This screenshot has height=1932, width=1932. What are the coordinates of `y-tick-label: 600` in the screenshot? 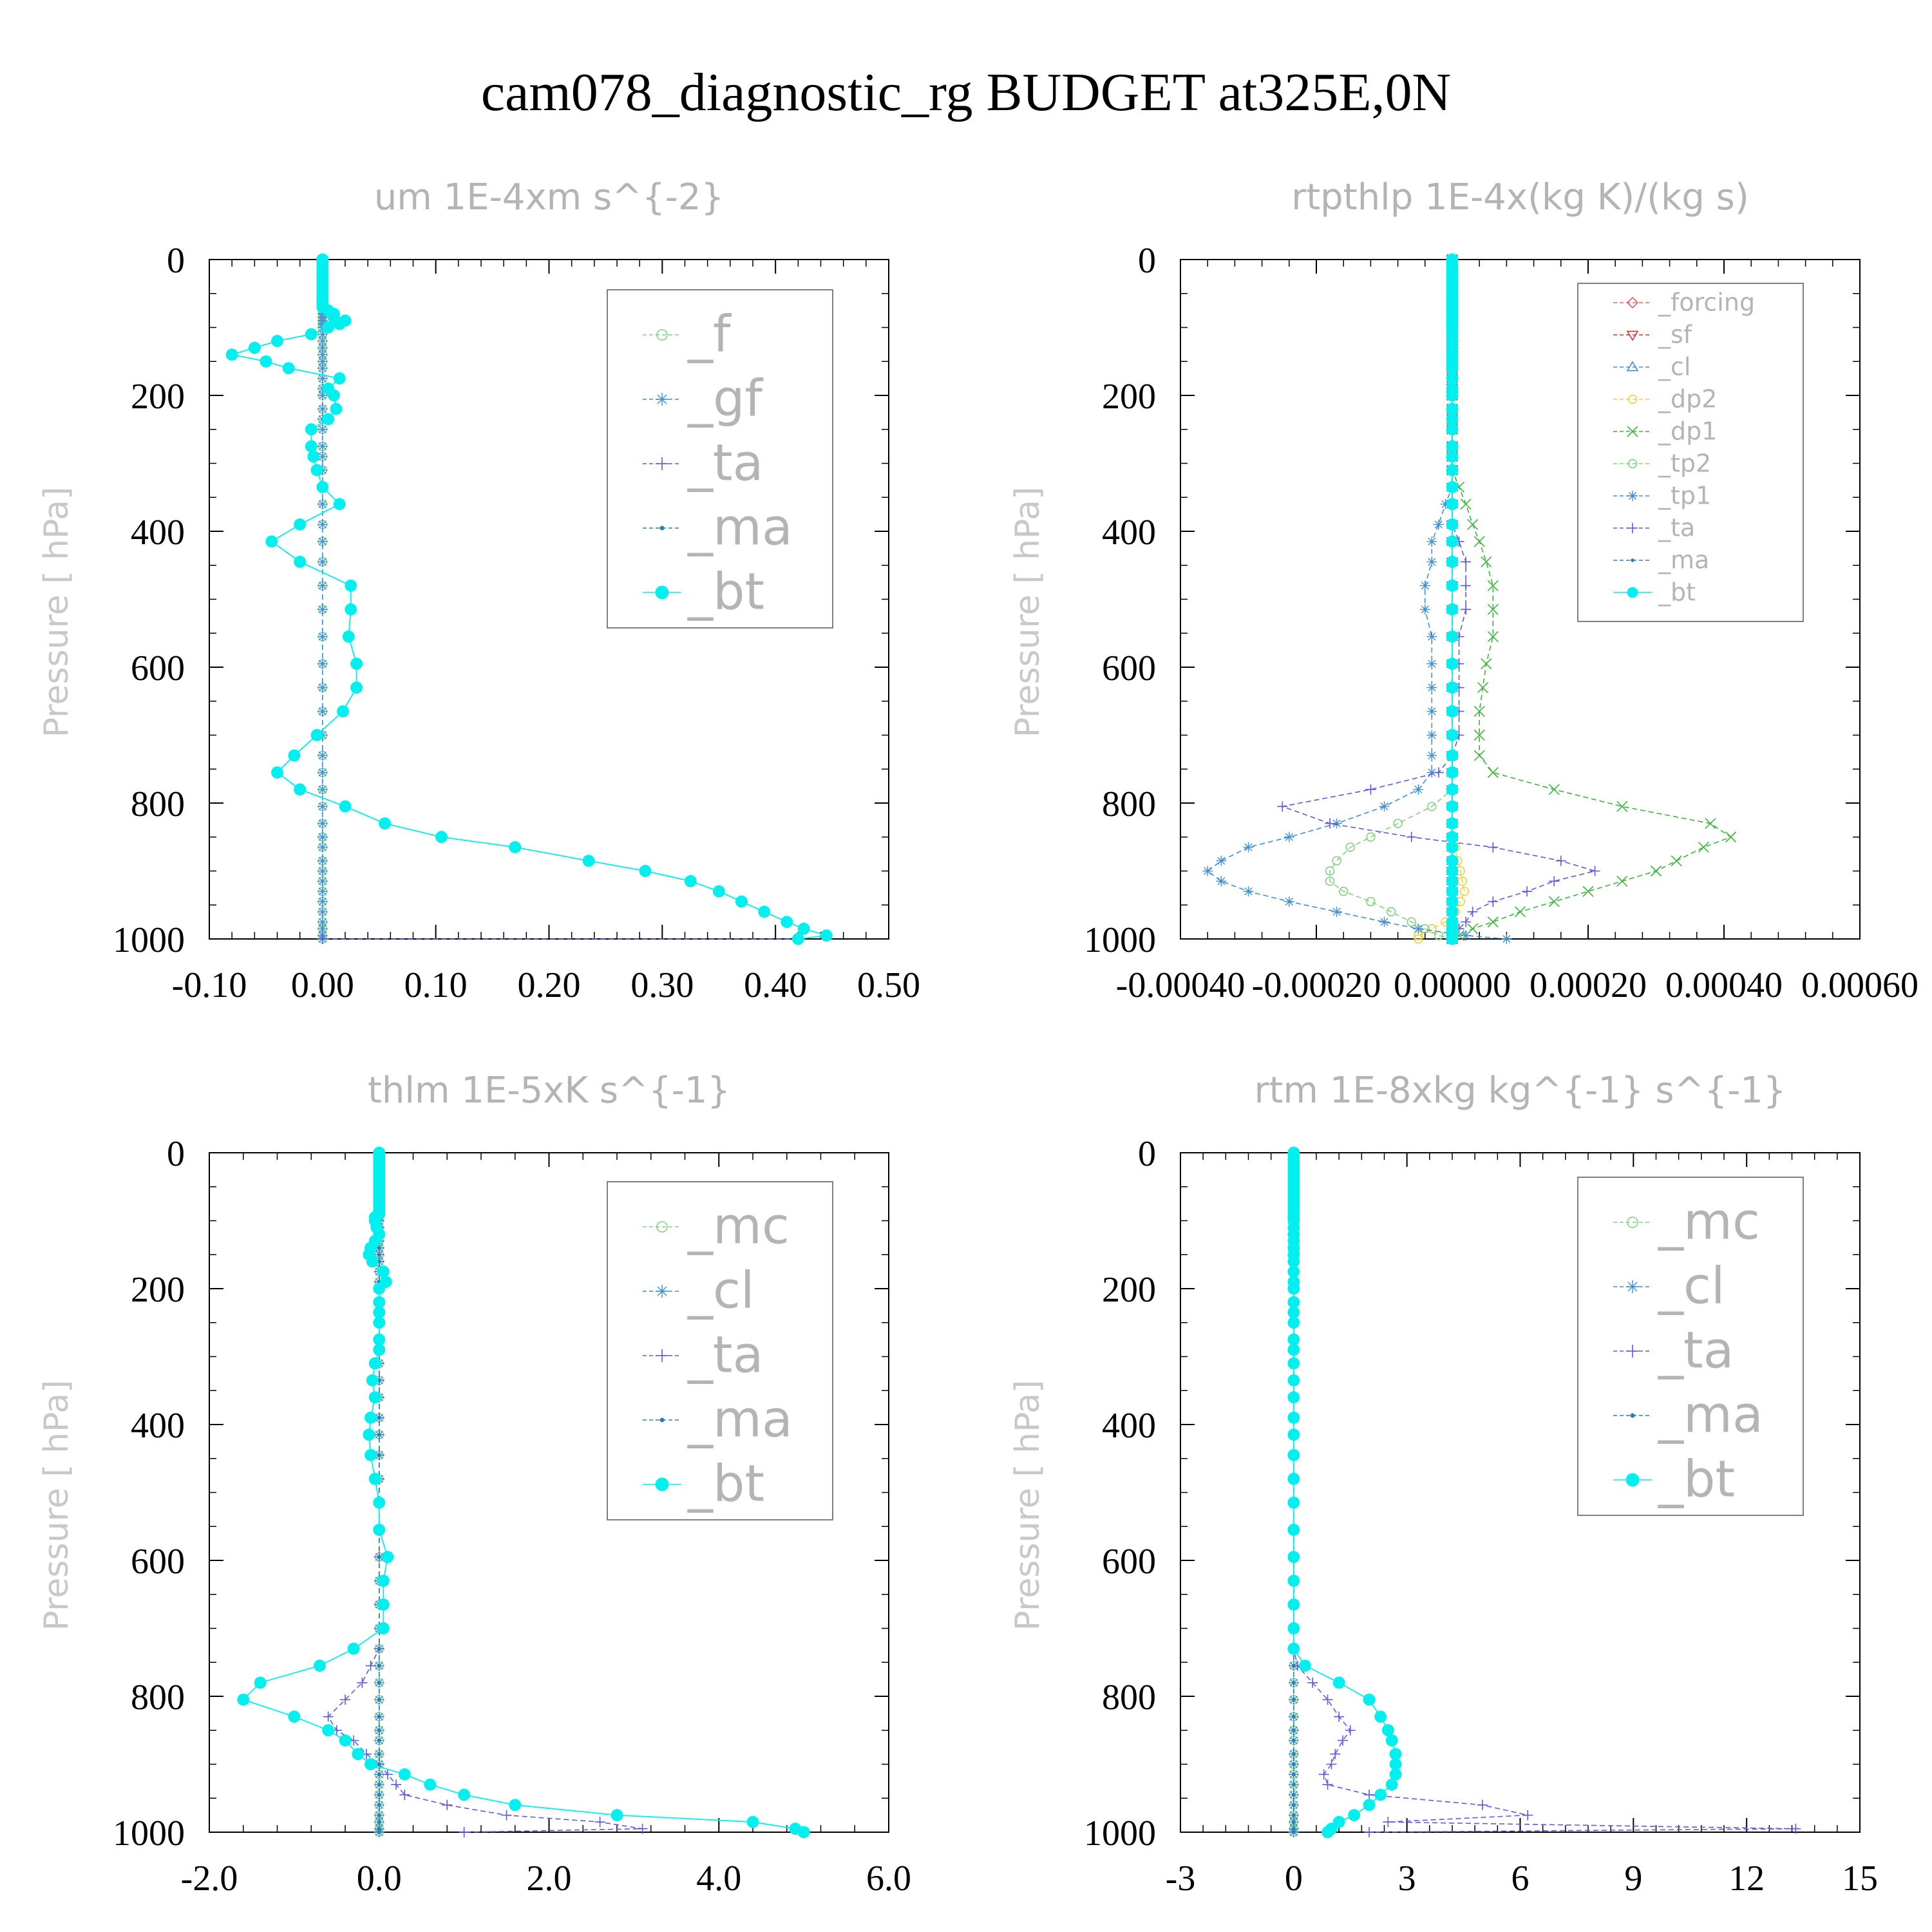 It's located at (158, 668).